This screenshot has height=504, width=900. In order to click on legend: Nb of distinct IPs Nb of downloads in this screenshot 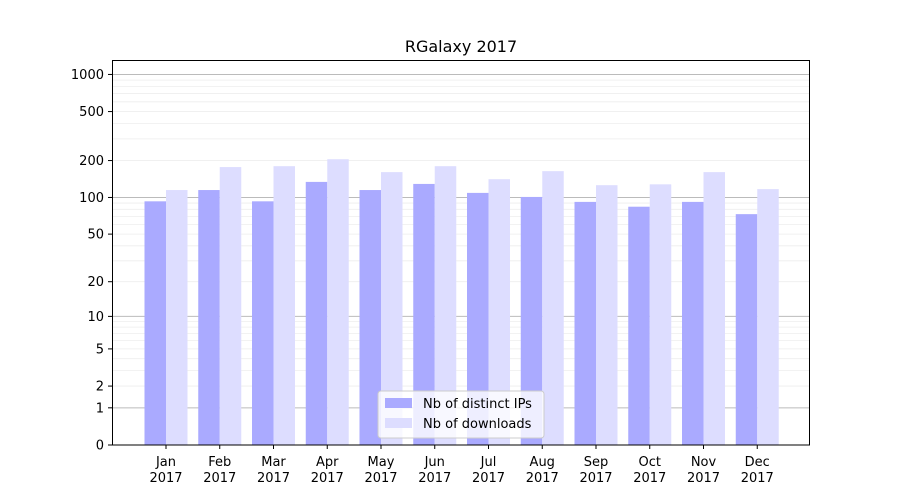, I will do `click(461, 414)`.